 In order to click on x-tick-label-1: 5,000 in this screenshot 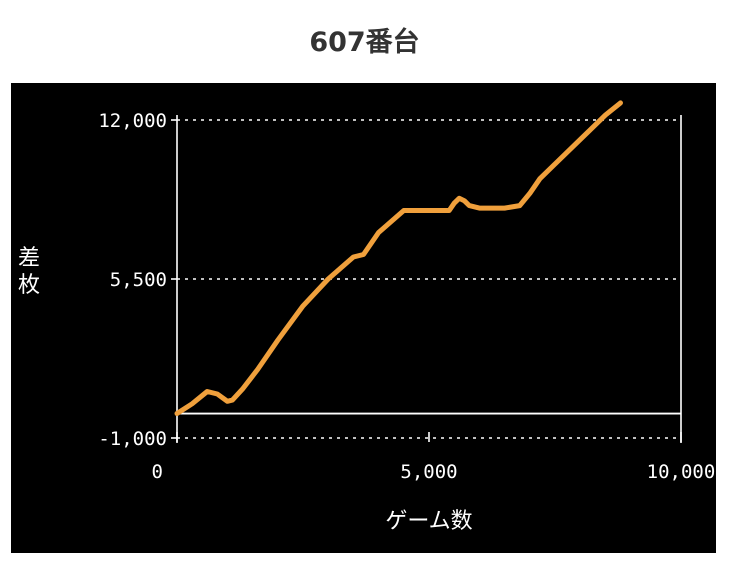, I will do `click(428, 472)`.